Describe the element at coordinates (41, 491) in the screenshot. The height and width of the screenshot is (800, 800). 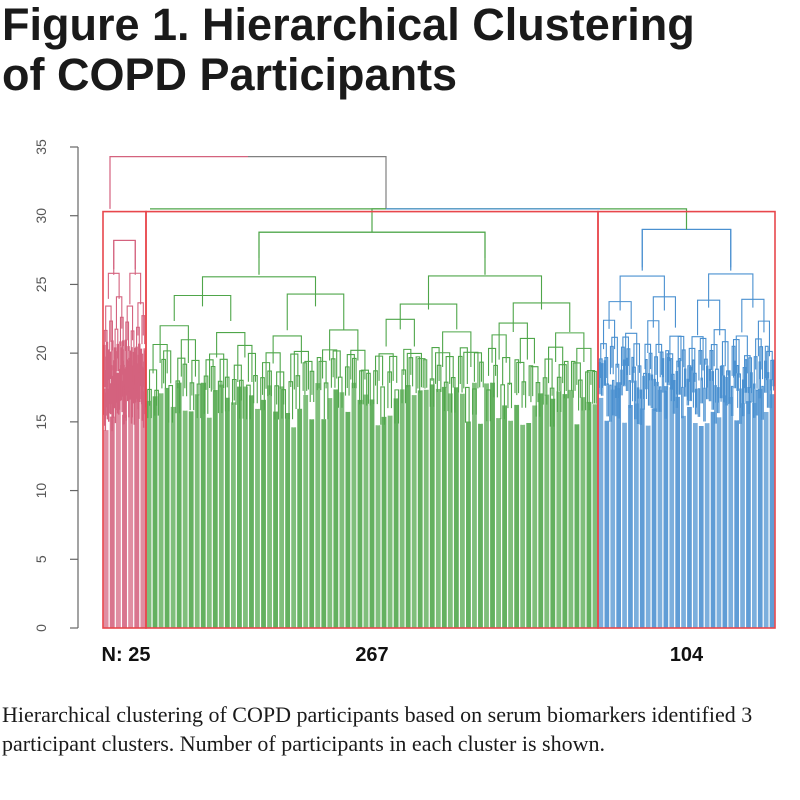
I see `y-tick-label: 10` at that location.